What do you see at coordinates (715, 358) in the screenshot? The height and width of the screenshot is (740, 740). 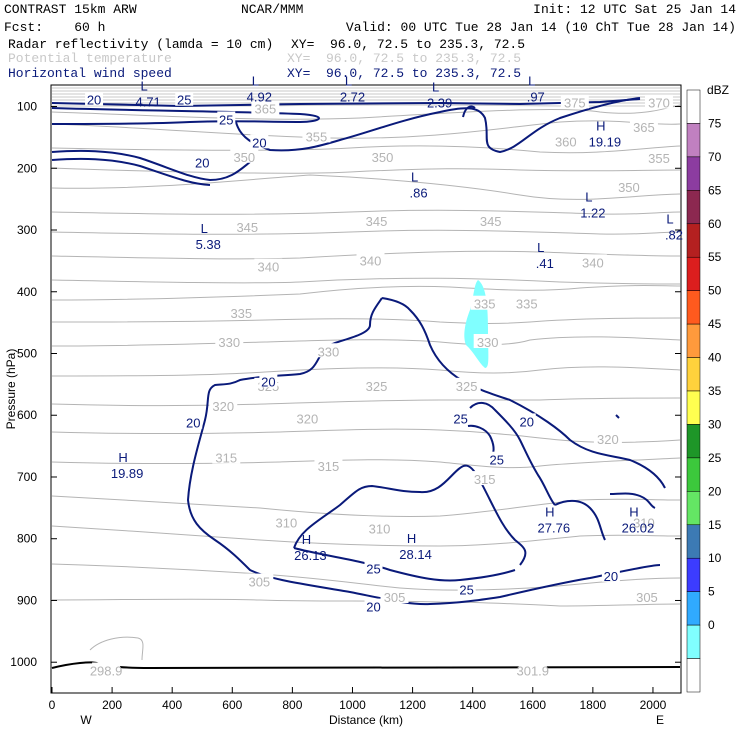 I see `colorbar-label: 40` at bounding box center [715, 358].